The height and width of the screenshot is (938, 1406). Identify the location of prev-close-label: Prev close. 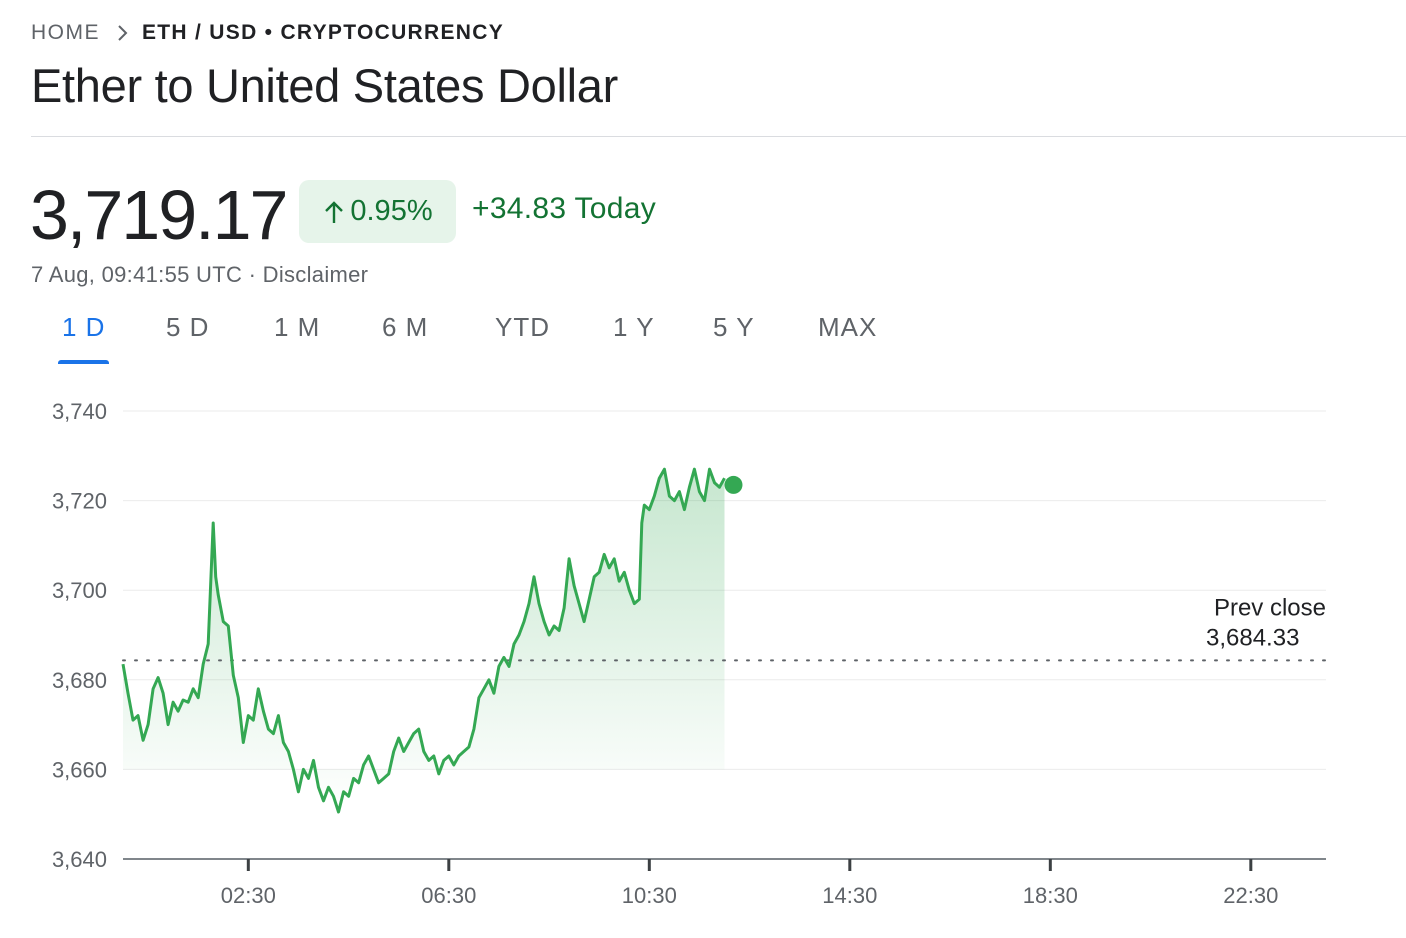
(1270, 607).